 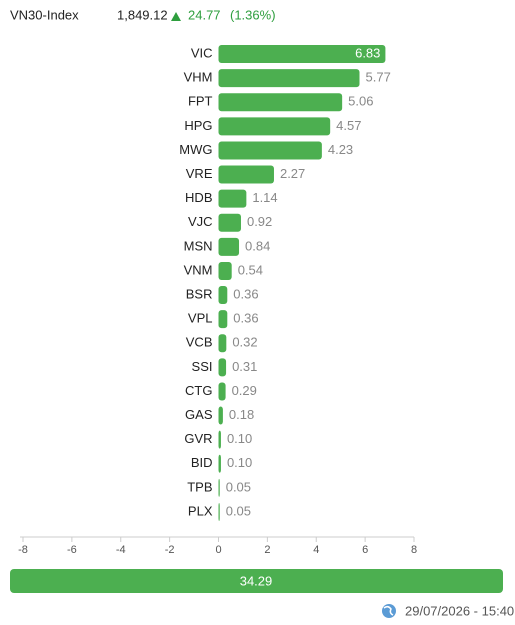 I want to click on index-name: VN30-Index, so click(x=44, y=14).